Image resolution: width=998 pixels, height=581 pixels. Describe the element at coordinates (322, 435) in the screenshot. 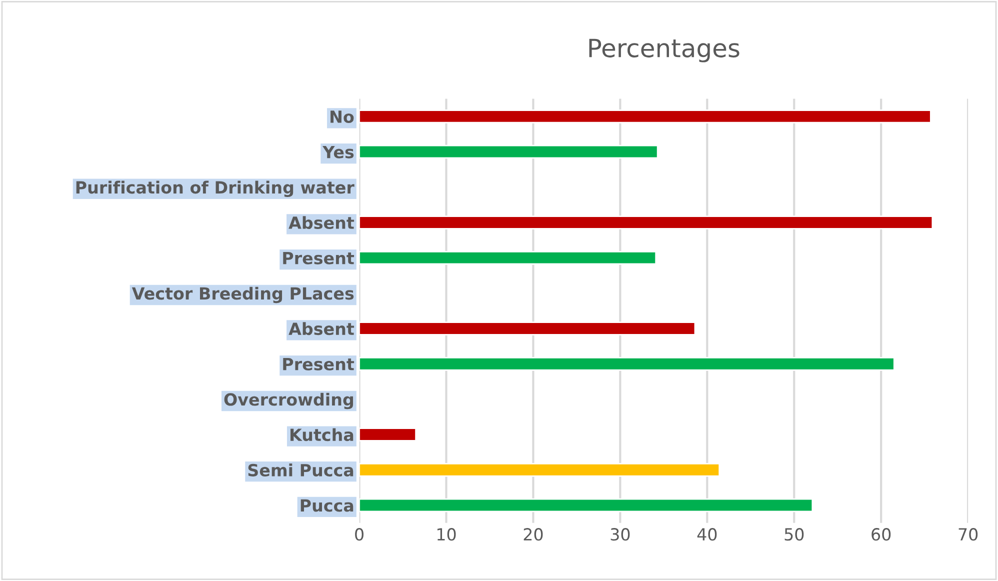

I see `y-tick-label: Kutcha` at that location.